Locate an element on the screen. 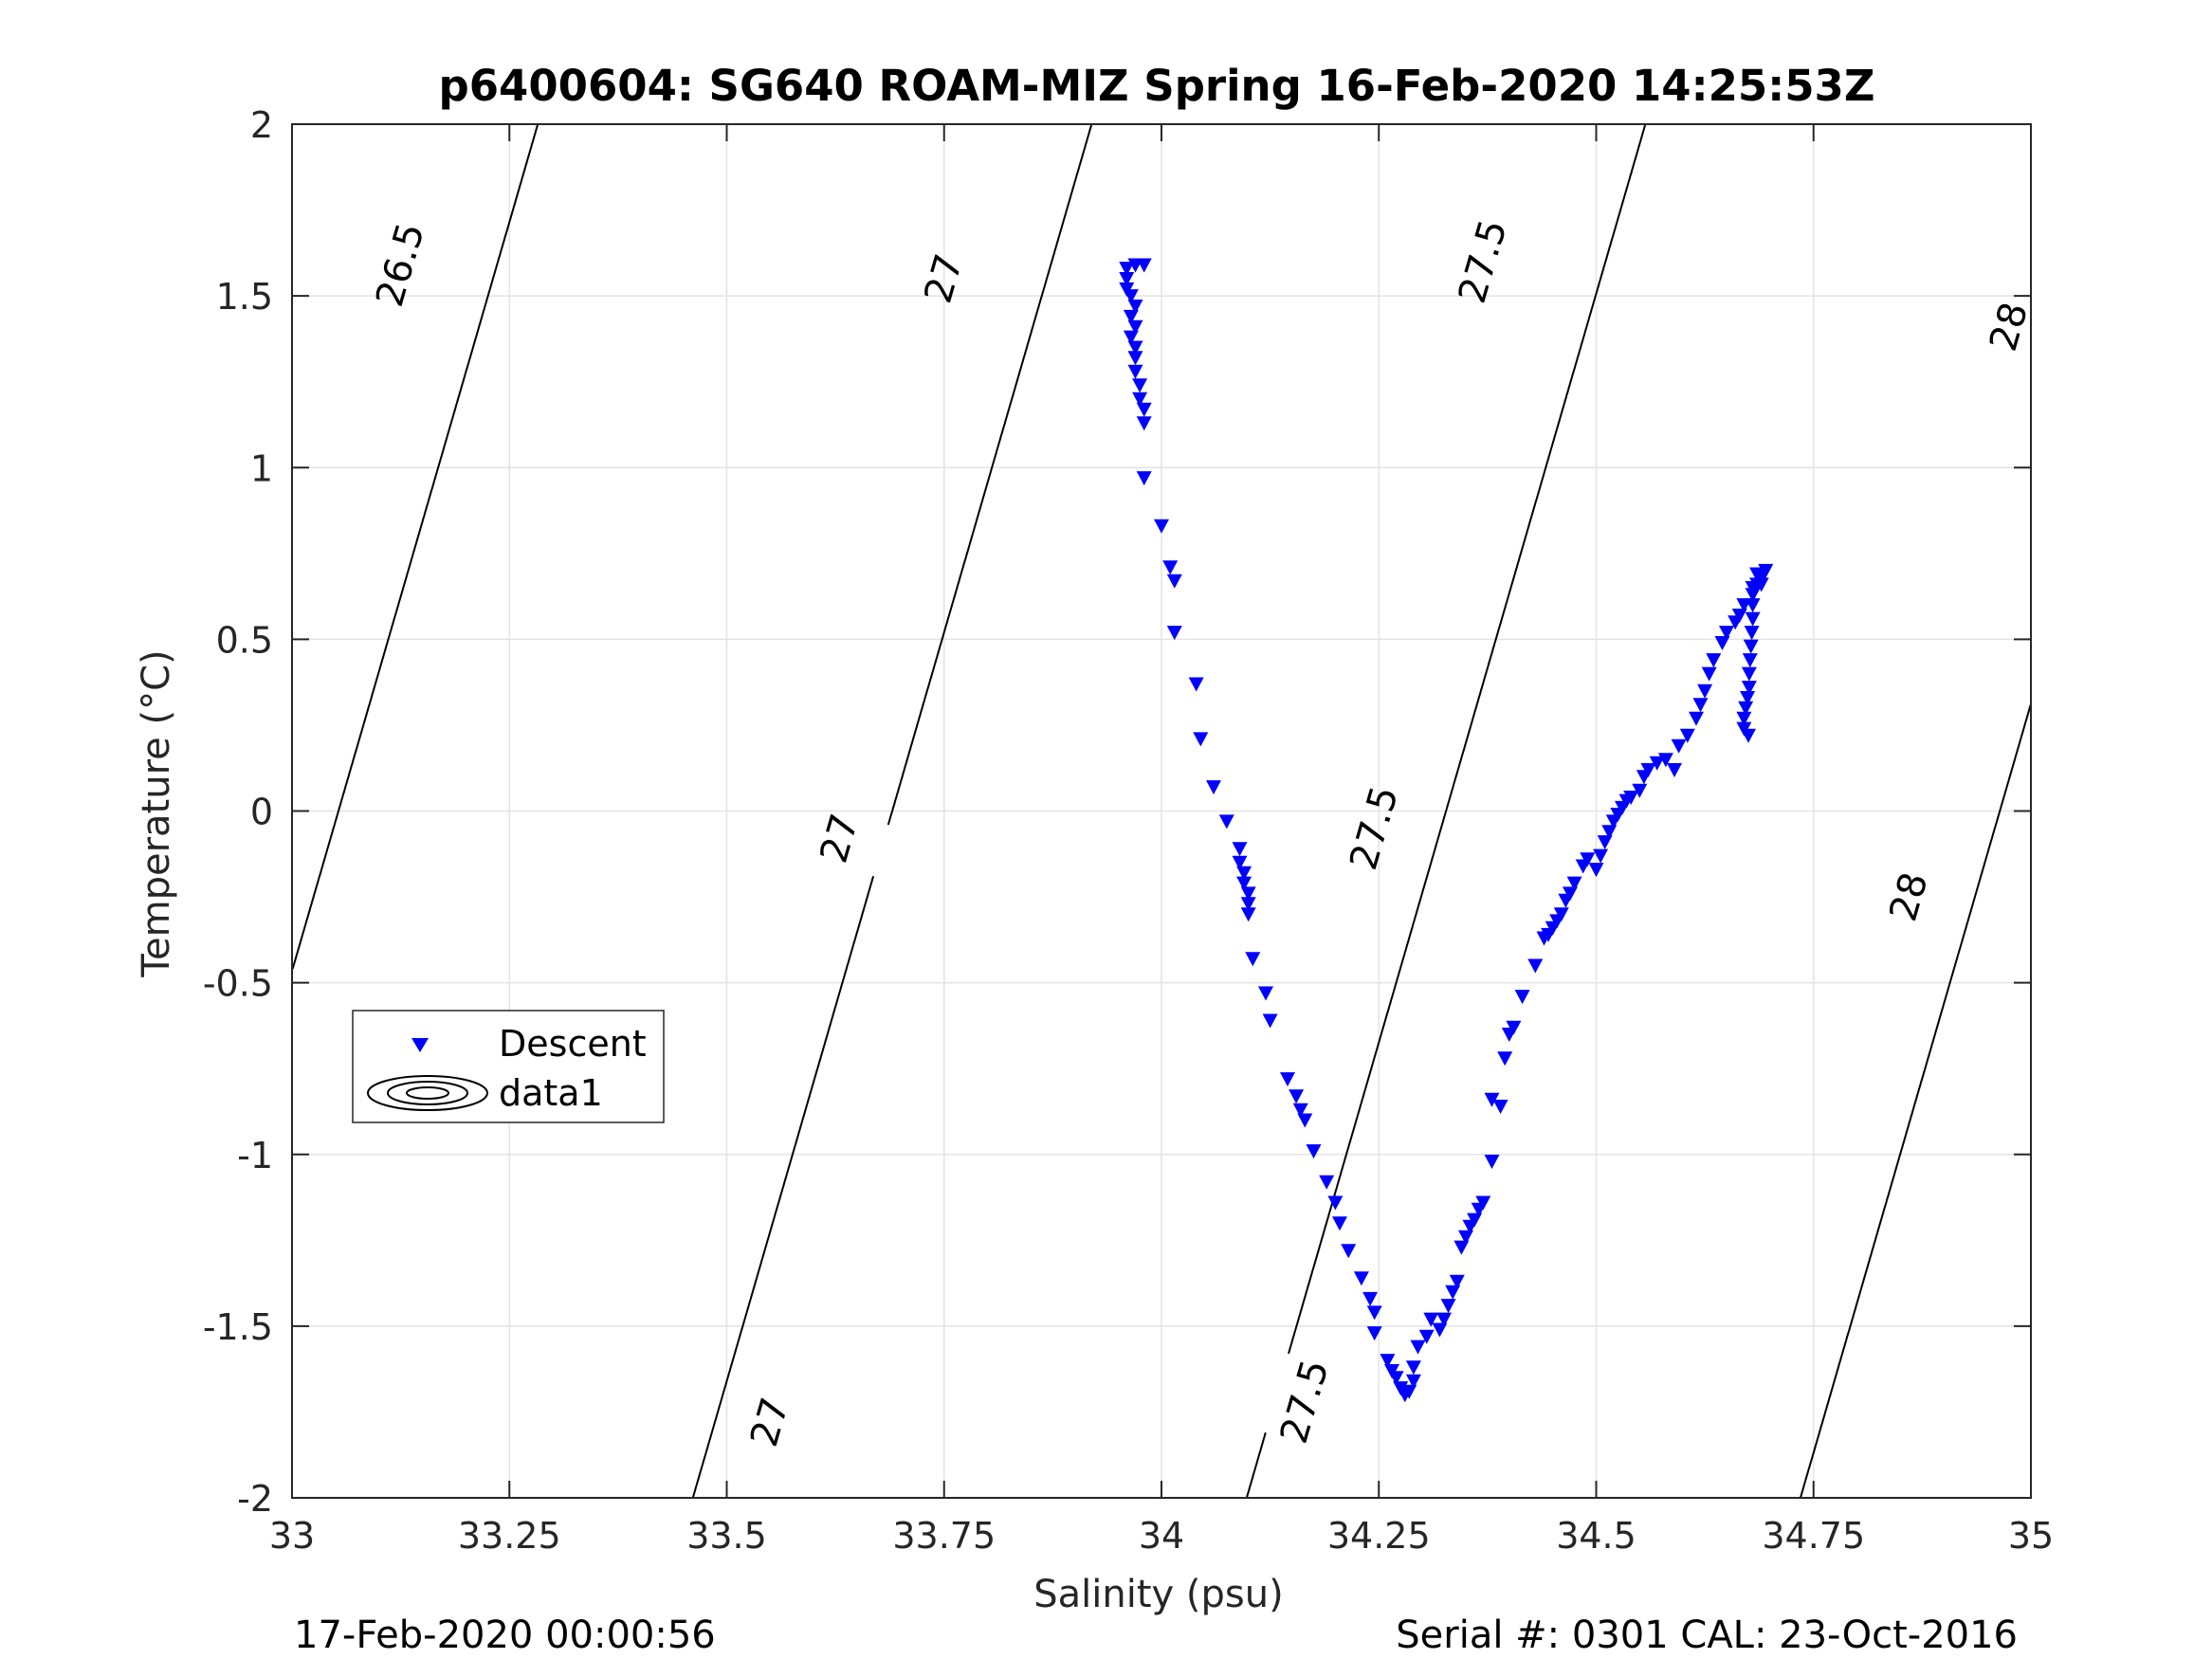 The height and width of the screenshot is (1659, 2212). x-tick-label: 33.25 is located at coordinates (509, 1536).